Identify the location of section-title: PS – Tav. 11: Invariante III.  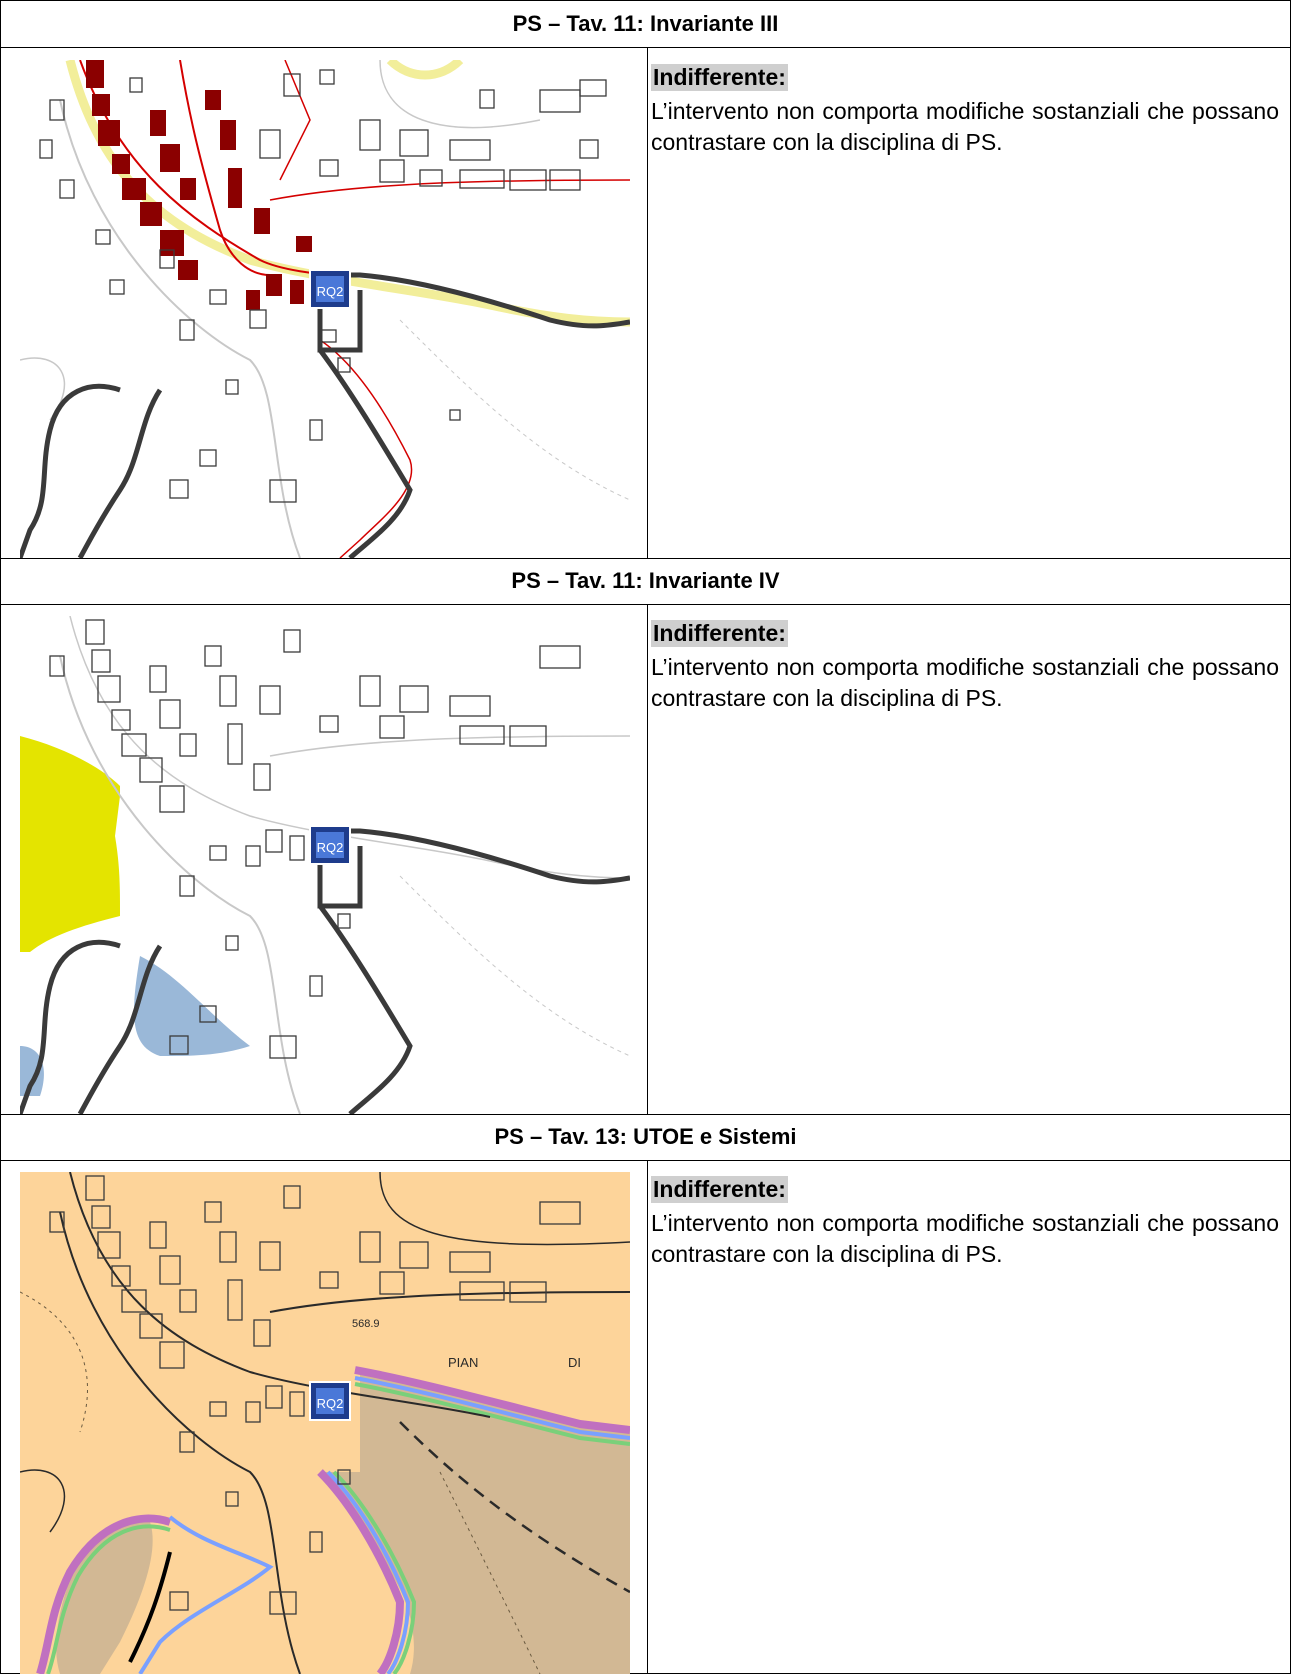
(645, 23).